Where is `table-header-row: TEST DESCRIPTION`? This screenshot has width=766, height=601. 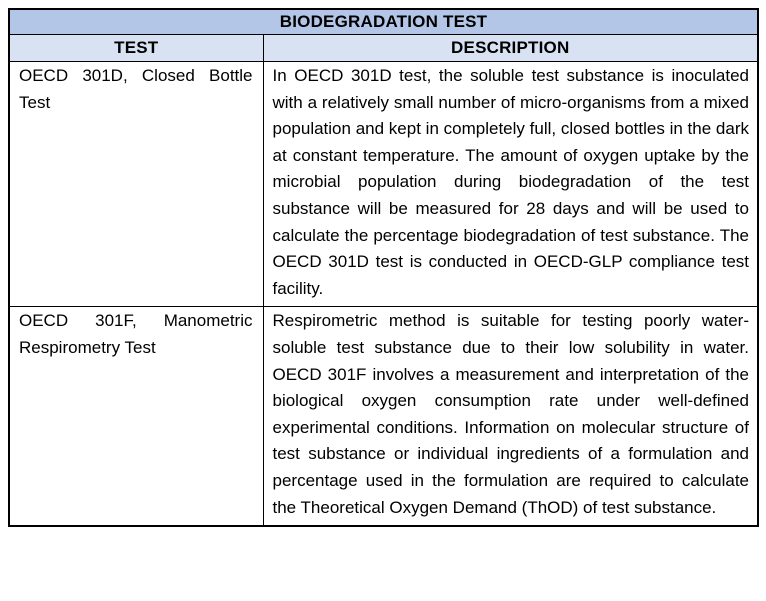
table-header-row: TEST DESCRIPTION is located at coordinates (383, 48).